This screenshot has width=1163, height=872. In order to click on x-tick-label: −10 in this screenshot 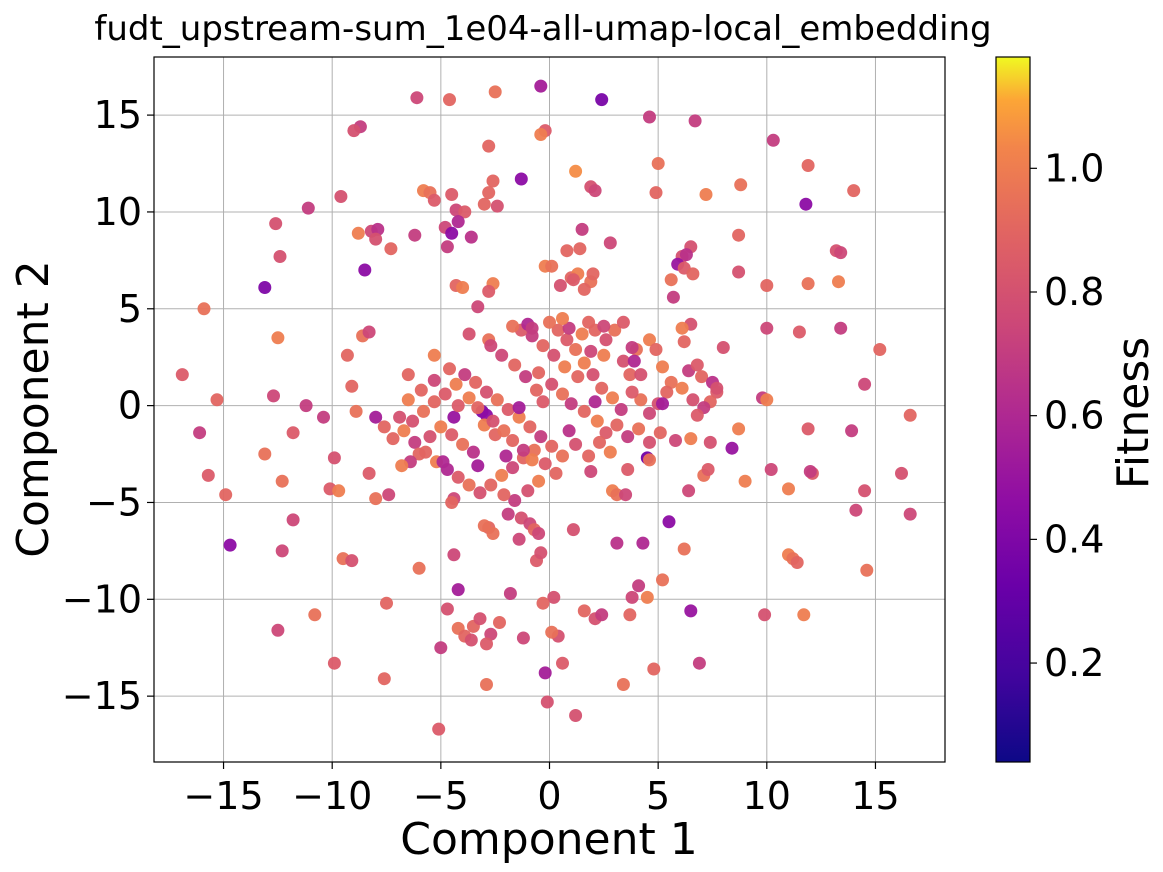, I will do `click(332, 796)`.